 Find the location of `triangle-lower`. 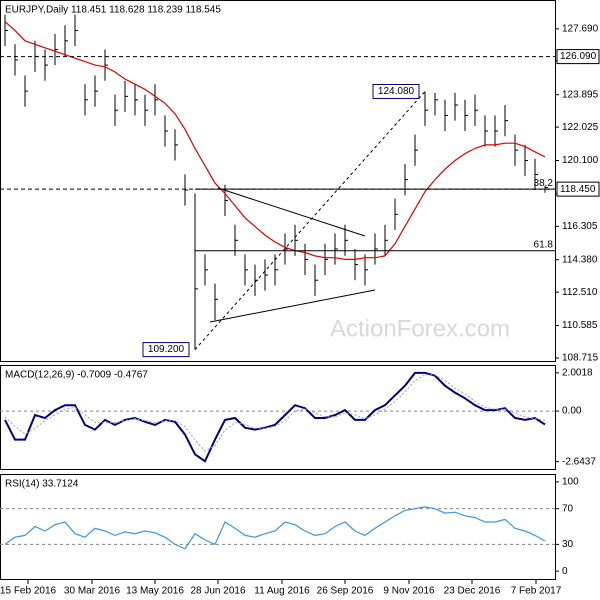

triangle-lower is located at coordinates (292, 306).